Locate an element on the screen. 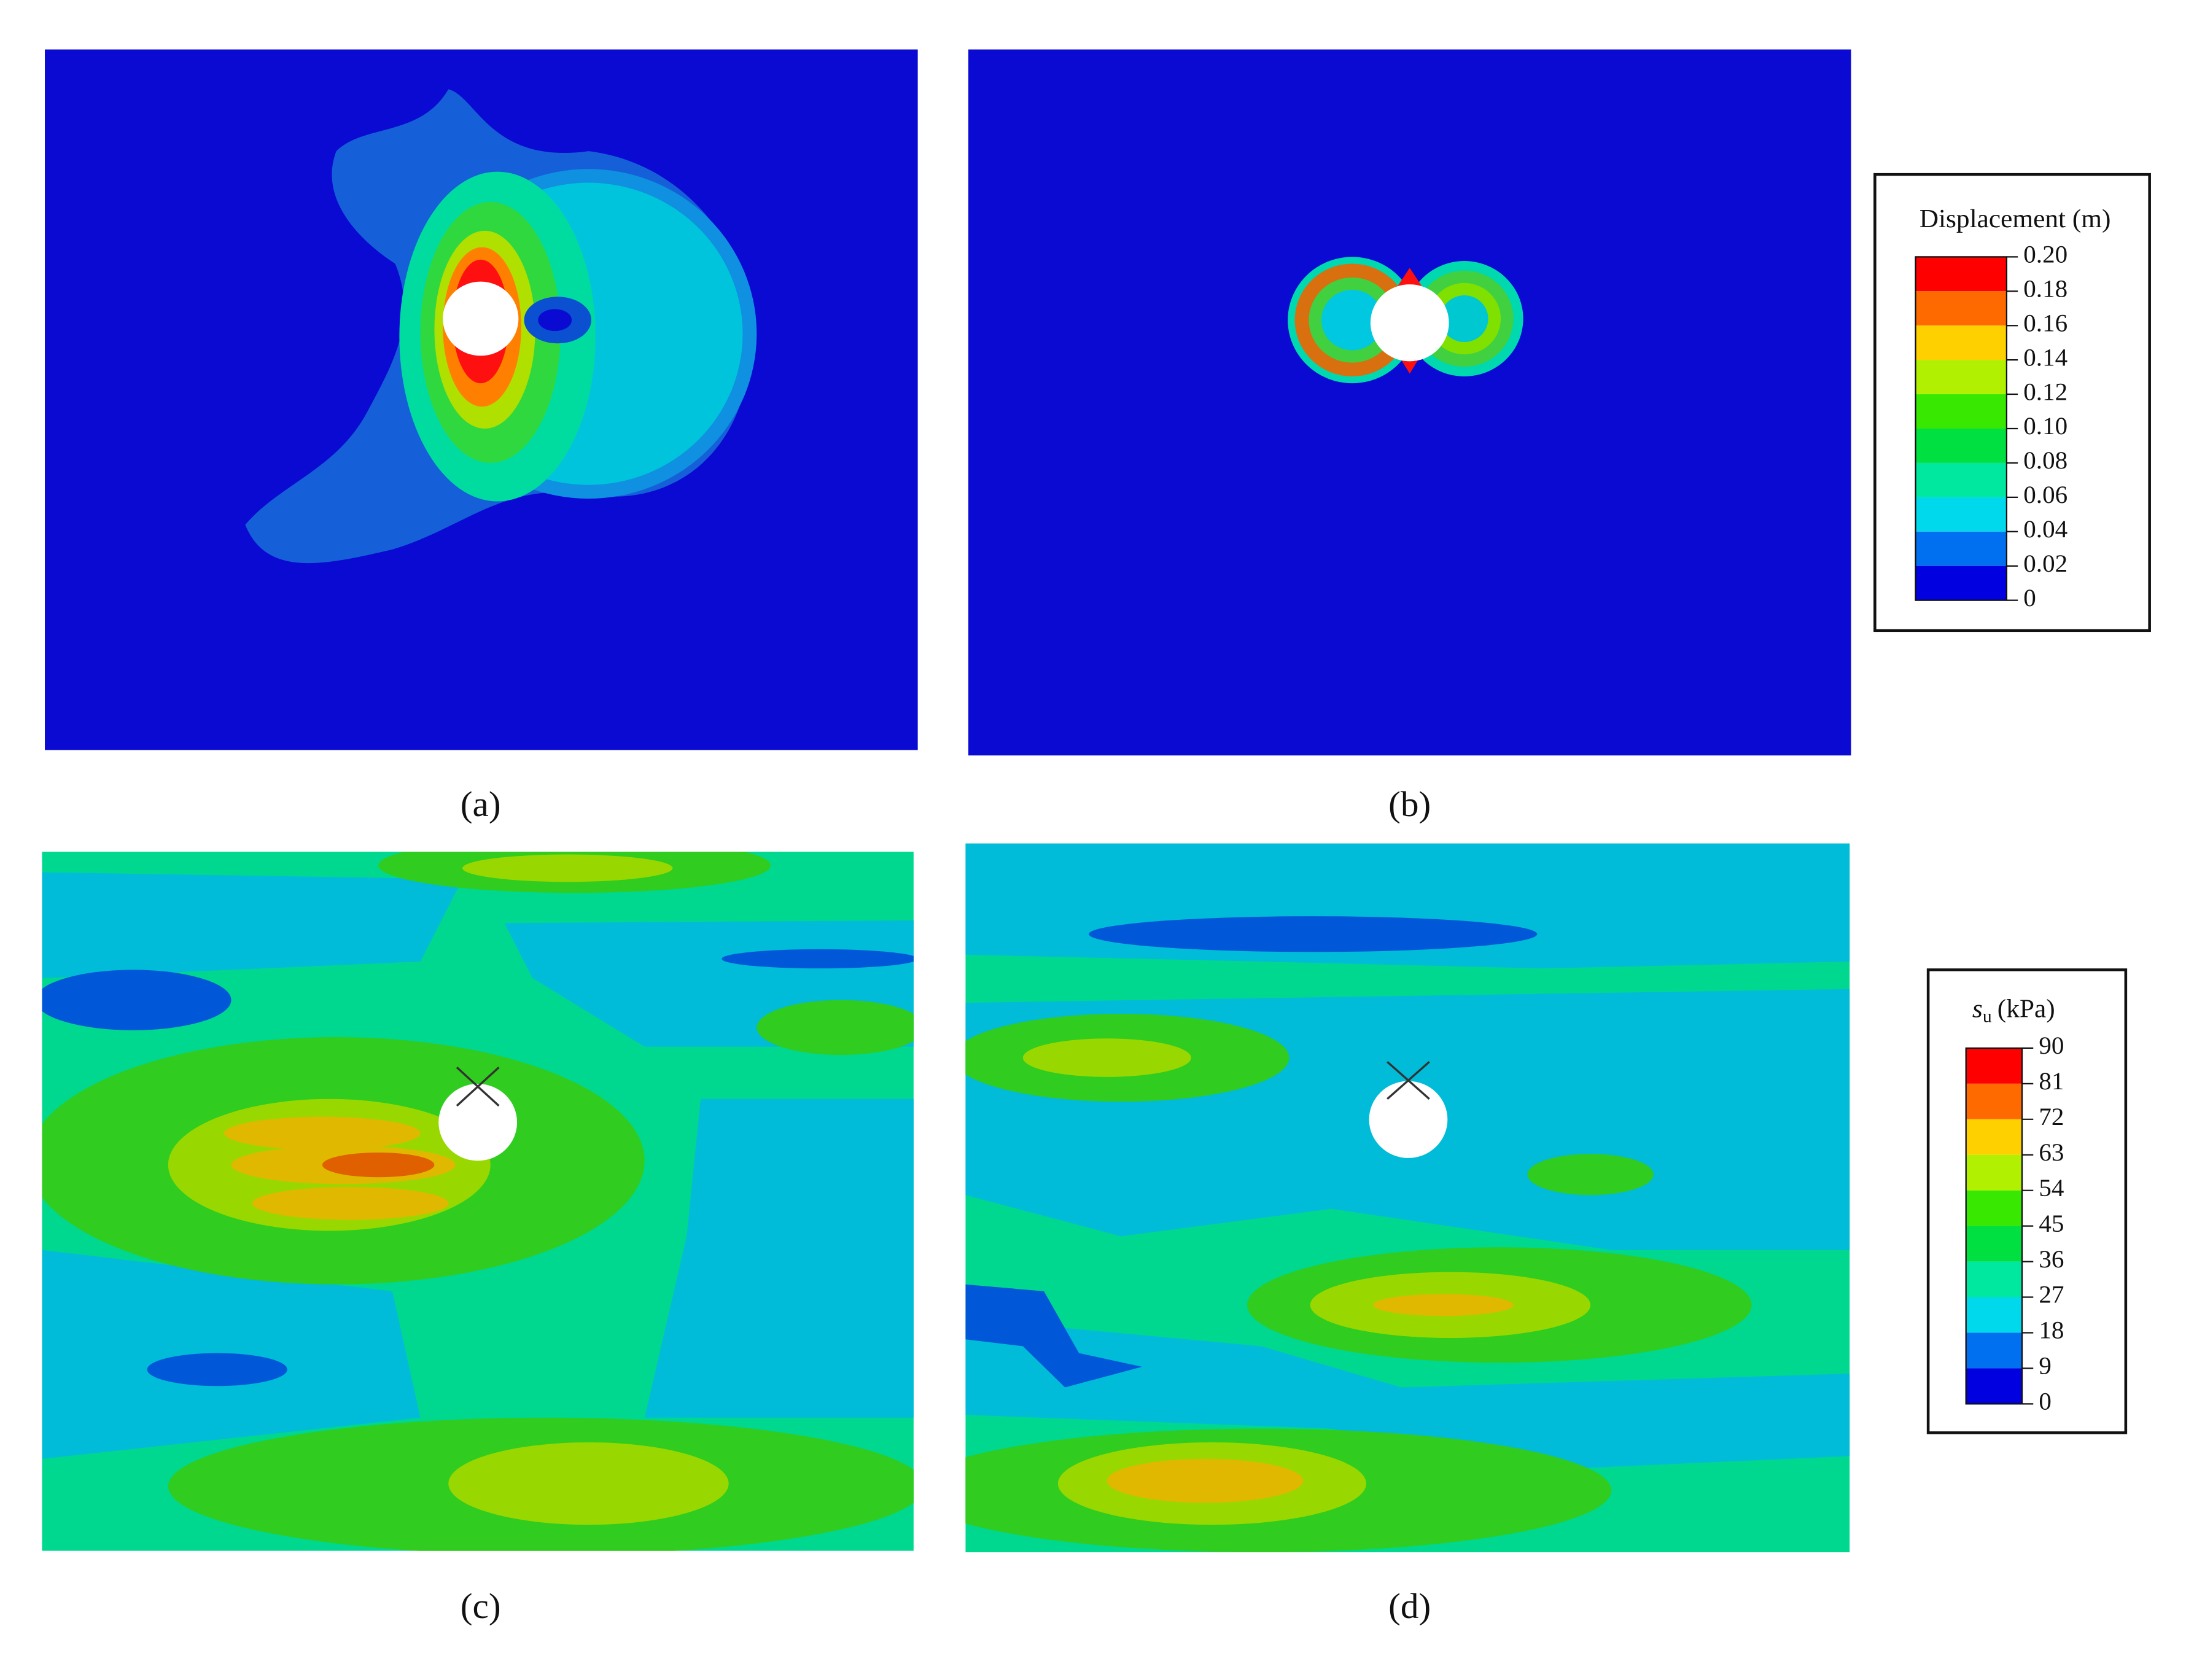 The width and height of the screenshot is (2186, 1680). legend-tick-label: 0.02 is located at coordinates (2045, 563).